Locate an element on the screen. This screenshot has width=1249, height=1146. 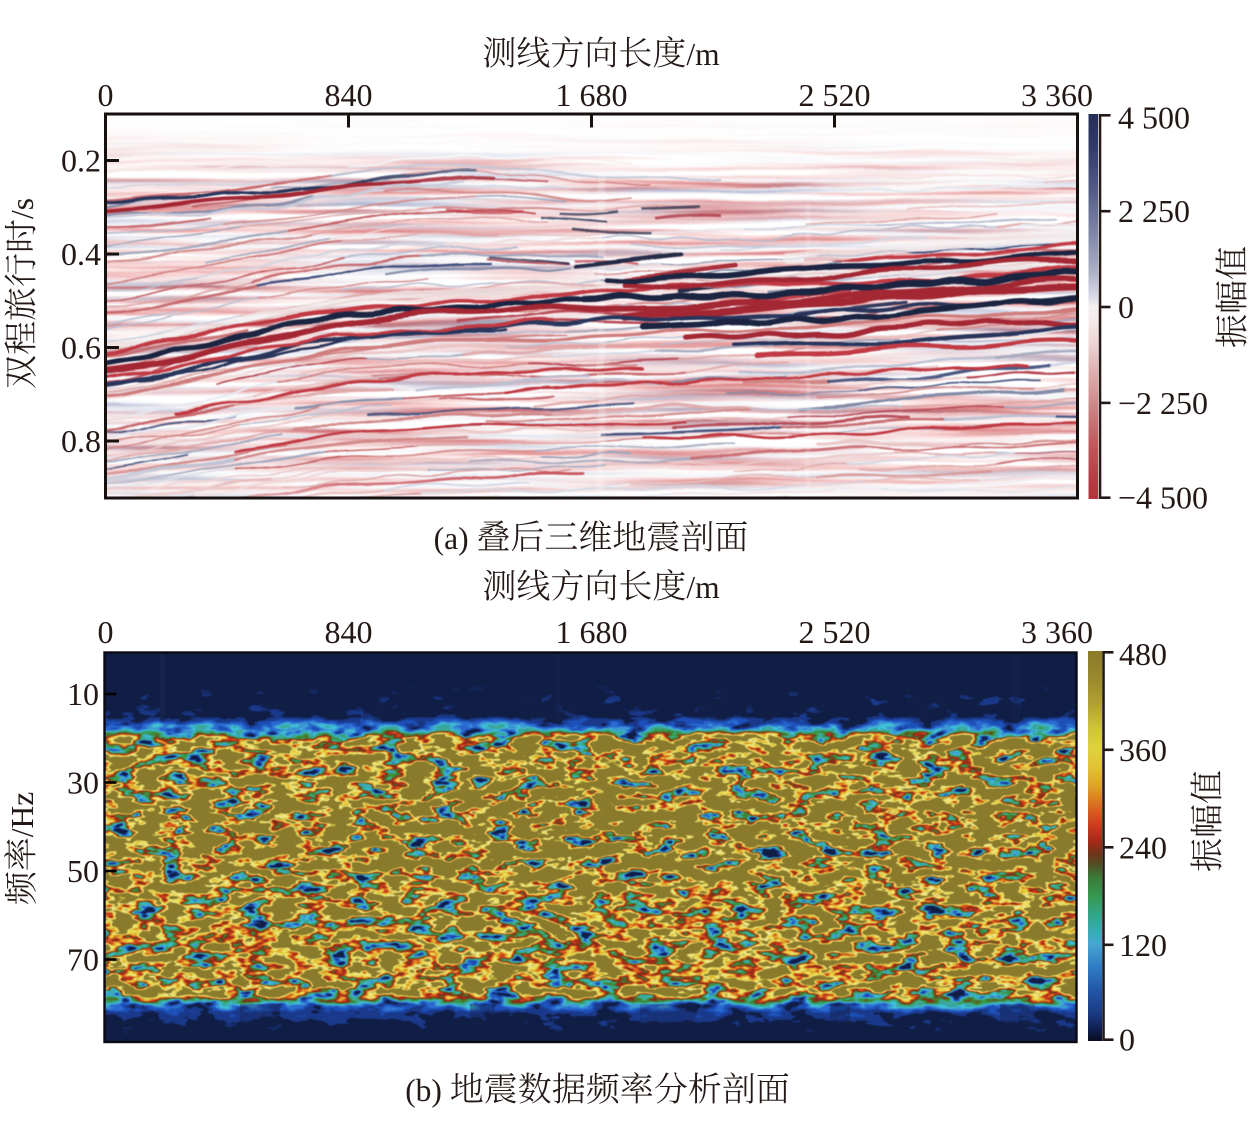
svg-text: (a) is located at coordinates (451, 538).